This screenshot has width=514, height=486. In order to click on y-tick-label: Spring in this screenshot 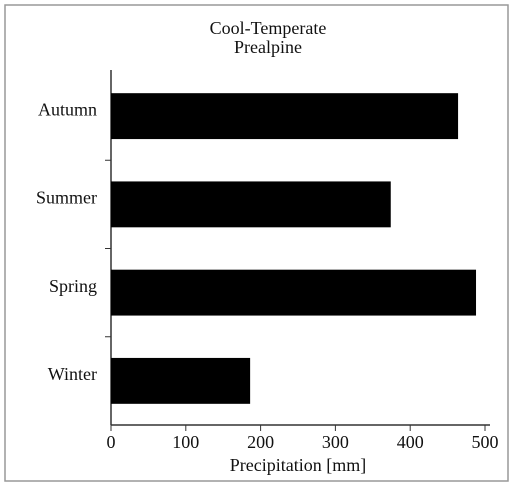, I will do `click(73, 286)`.